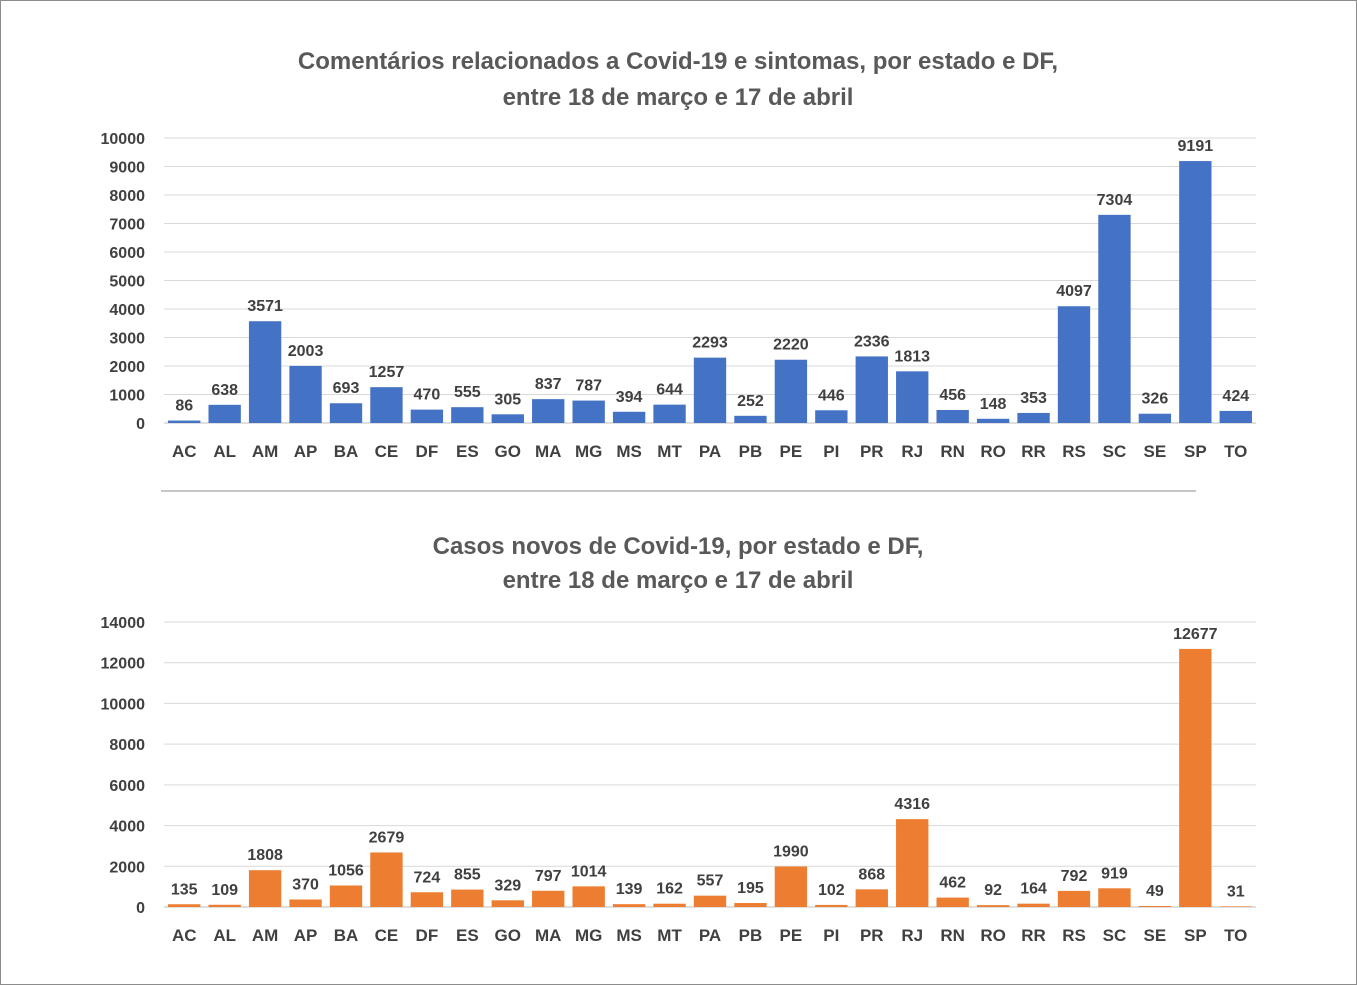  I want to click on data-label: 195, so click(750, 888).